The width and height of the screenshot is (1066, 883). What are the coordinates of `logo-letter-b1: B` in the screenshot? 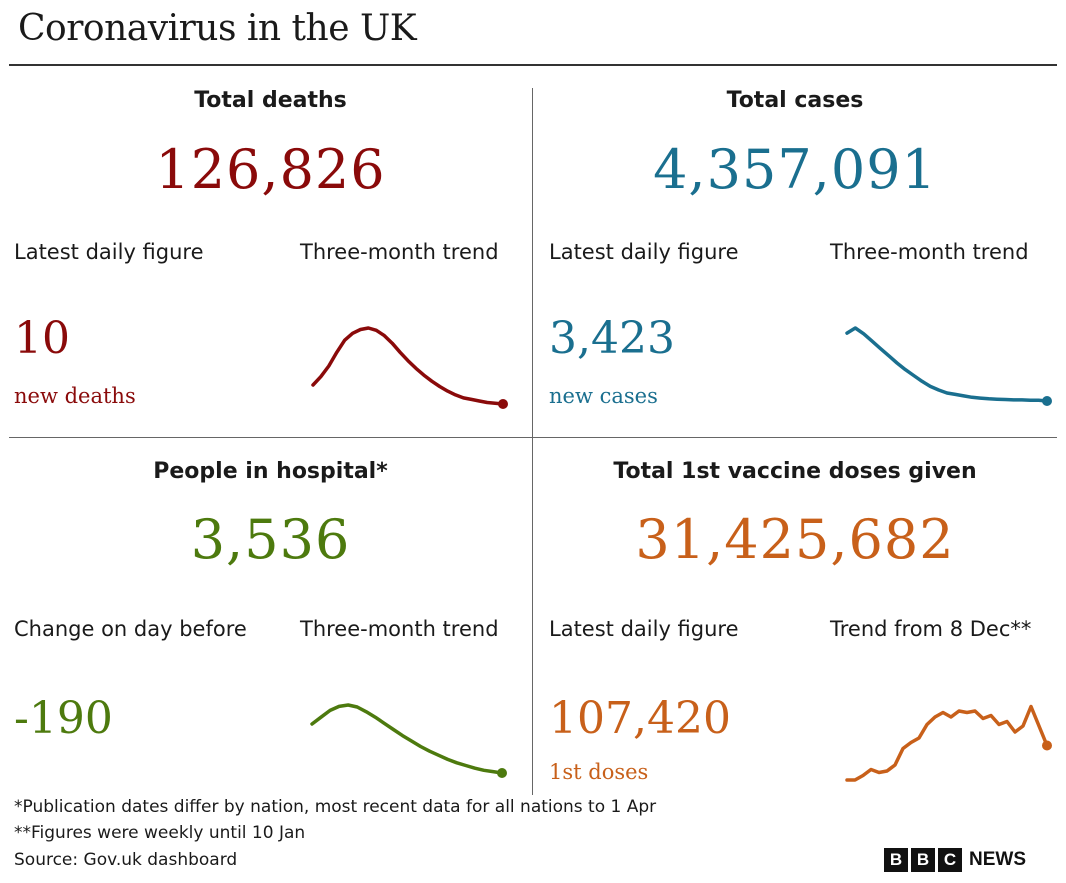 It's located at (896, 860).